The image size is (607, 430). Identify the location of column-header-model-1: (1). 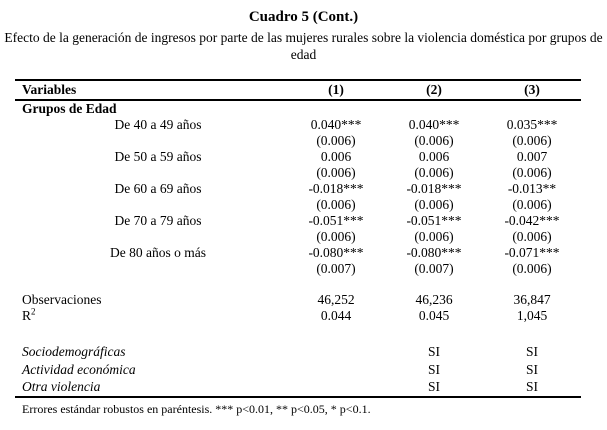
(336, 89).